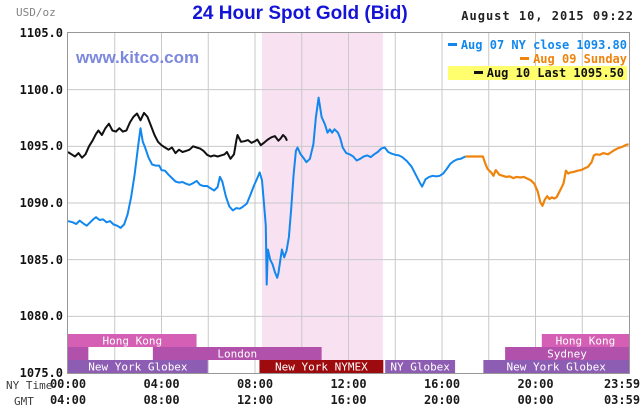 The height and width of the screenshot is (416, 642). I want to click on x-tick-label-gmt: 00:00, so click(535, 400).